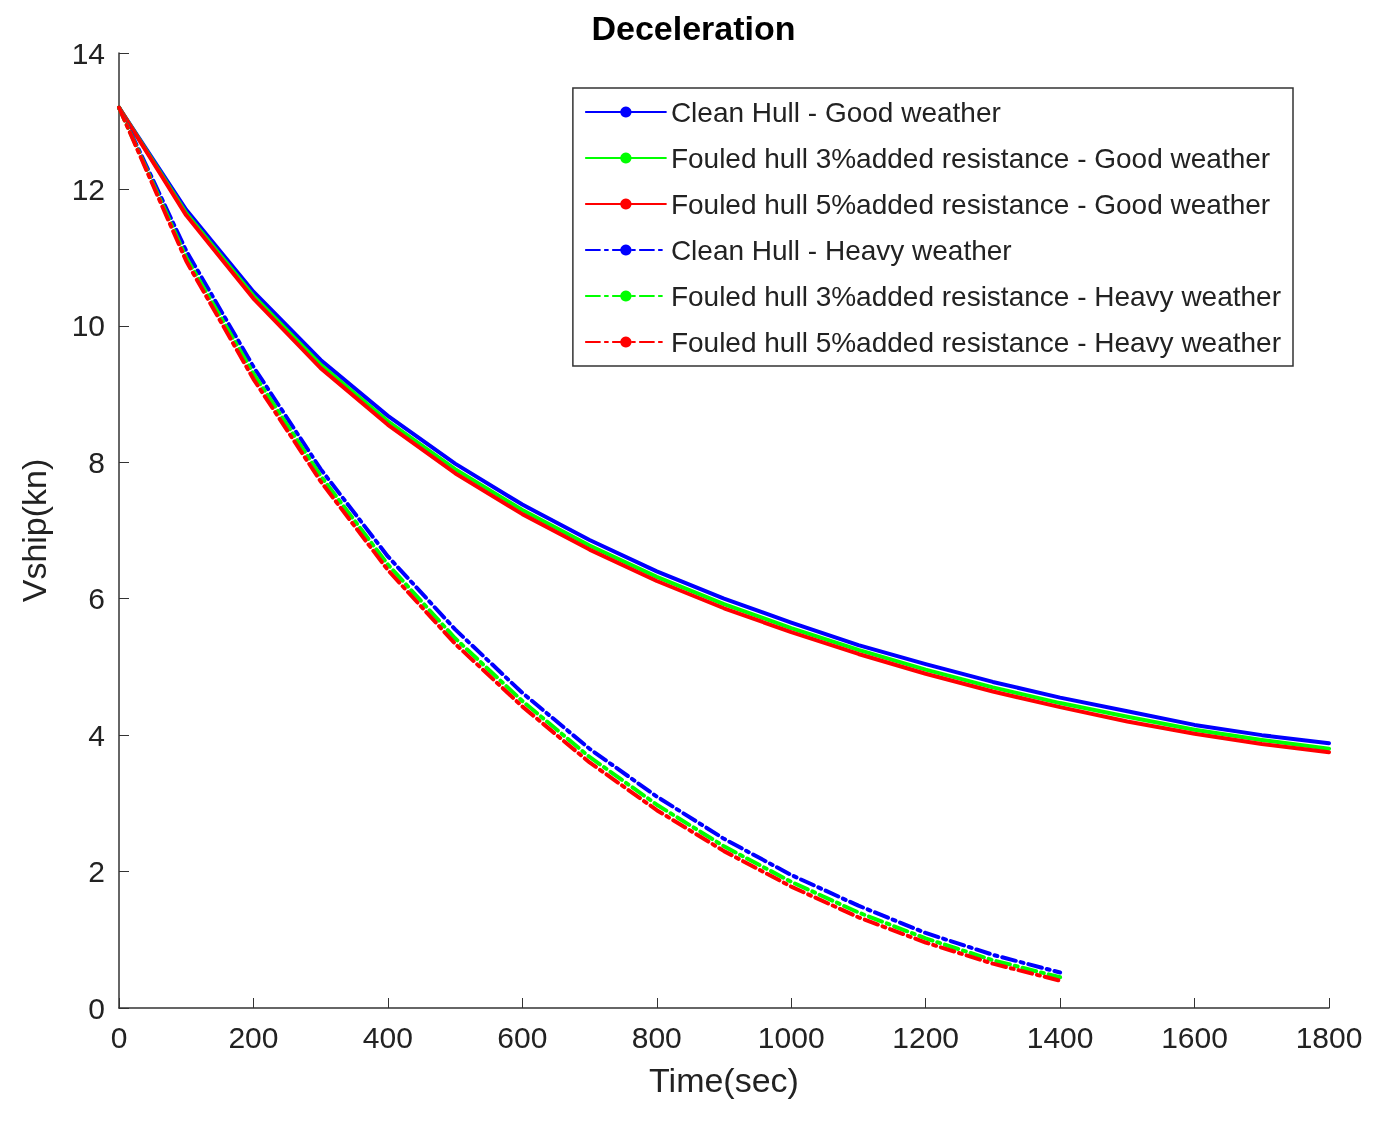  Describe the element at coordinates (1329, 1037) in the screenshot. I see `x-tick-label: 1800` at that location.